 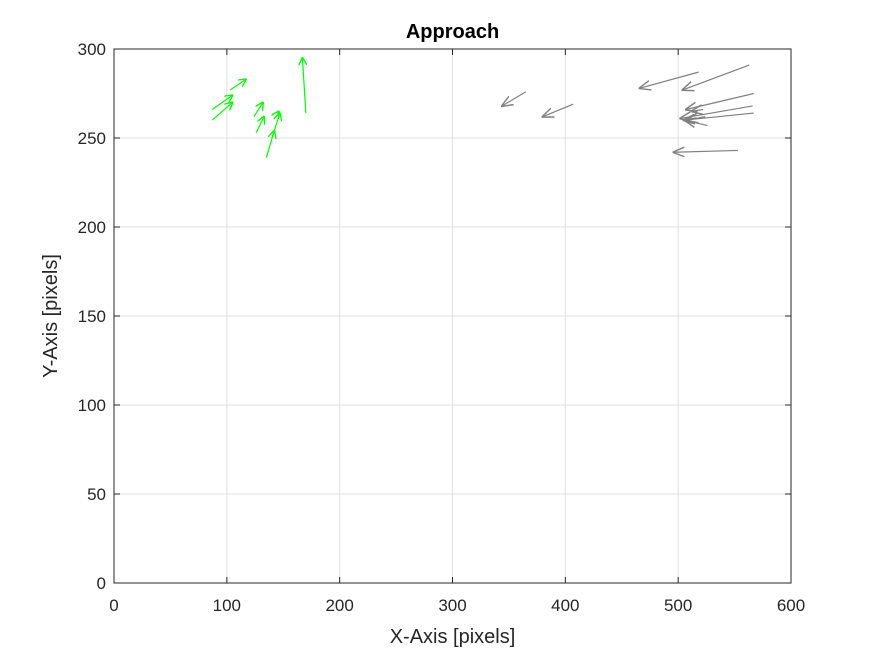 I want to click on y-tick-label: 300, so click(x=92, y=49).